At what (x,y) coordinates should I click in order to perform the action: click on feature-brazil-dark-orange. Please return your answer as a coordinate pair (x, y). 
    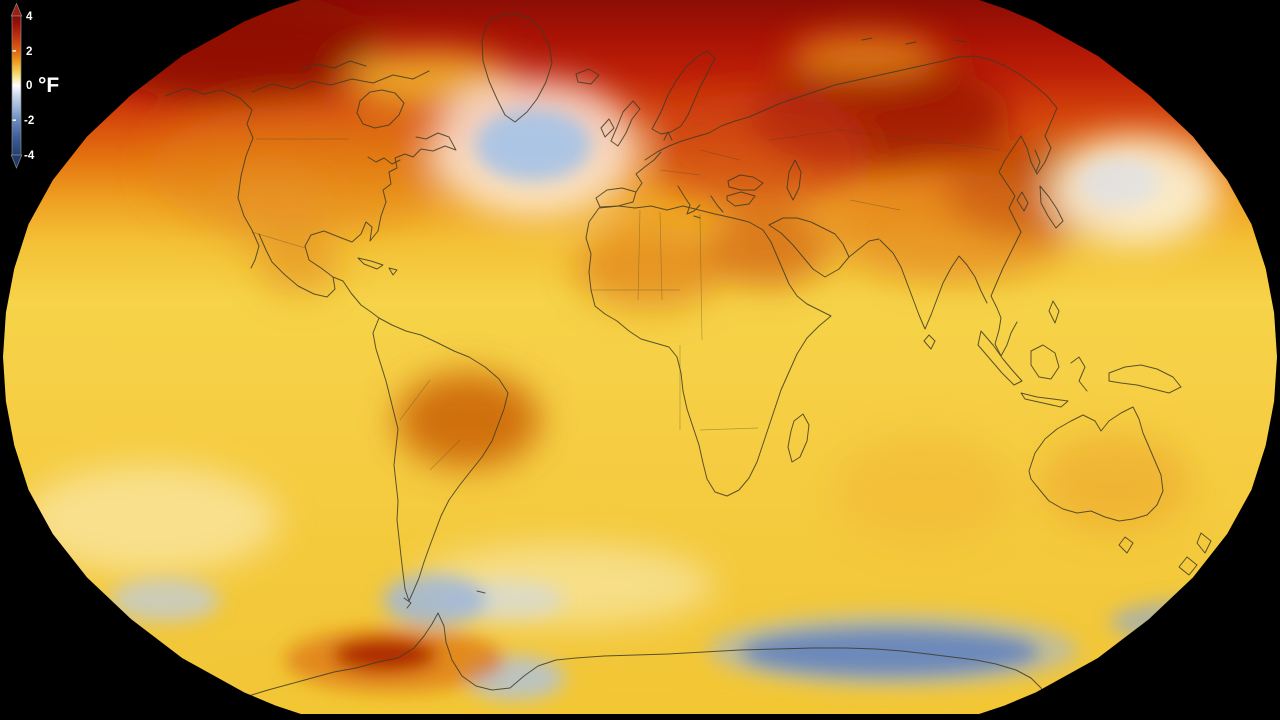
    Looking at the image, I should click on (468, 420).